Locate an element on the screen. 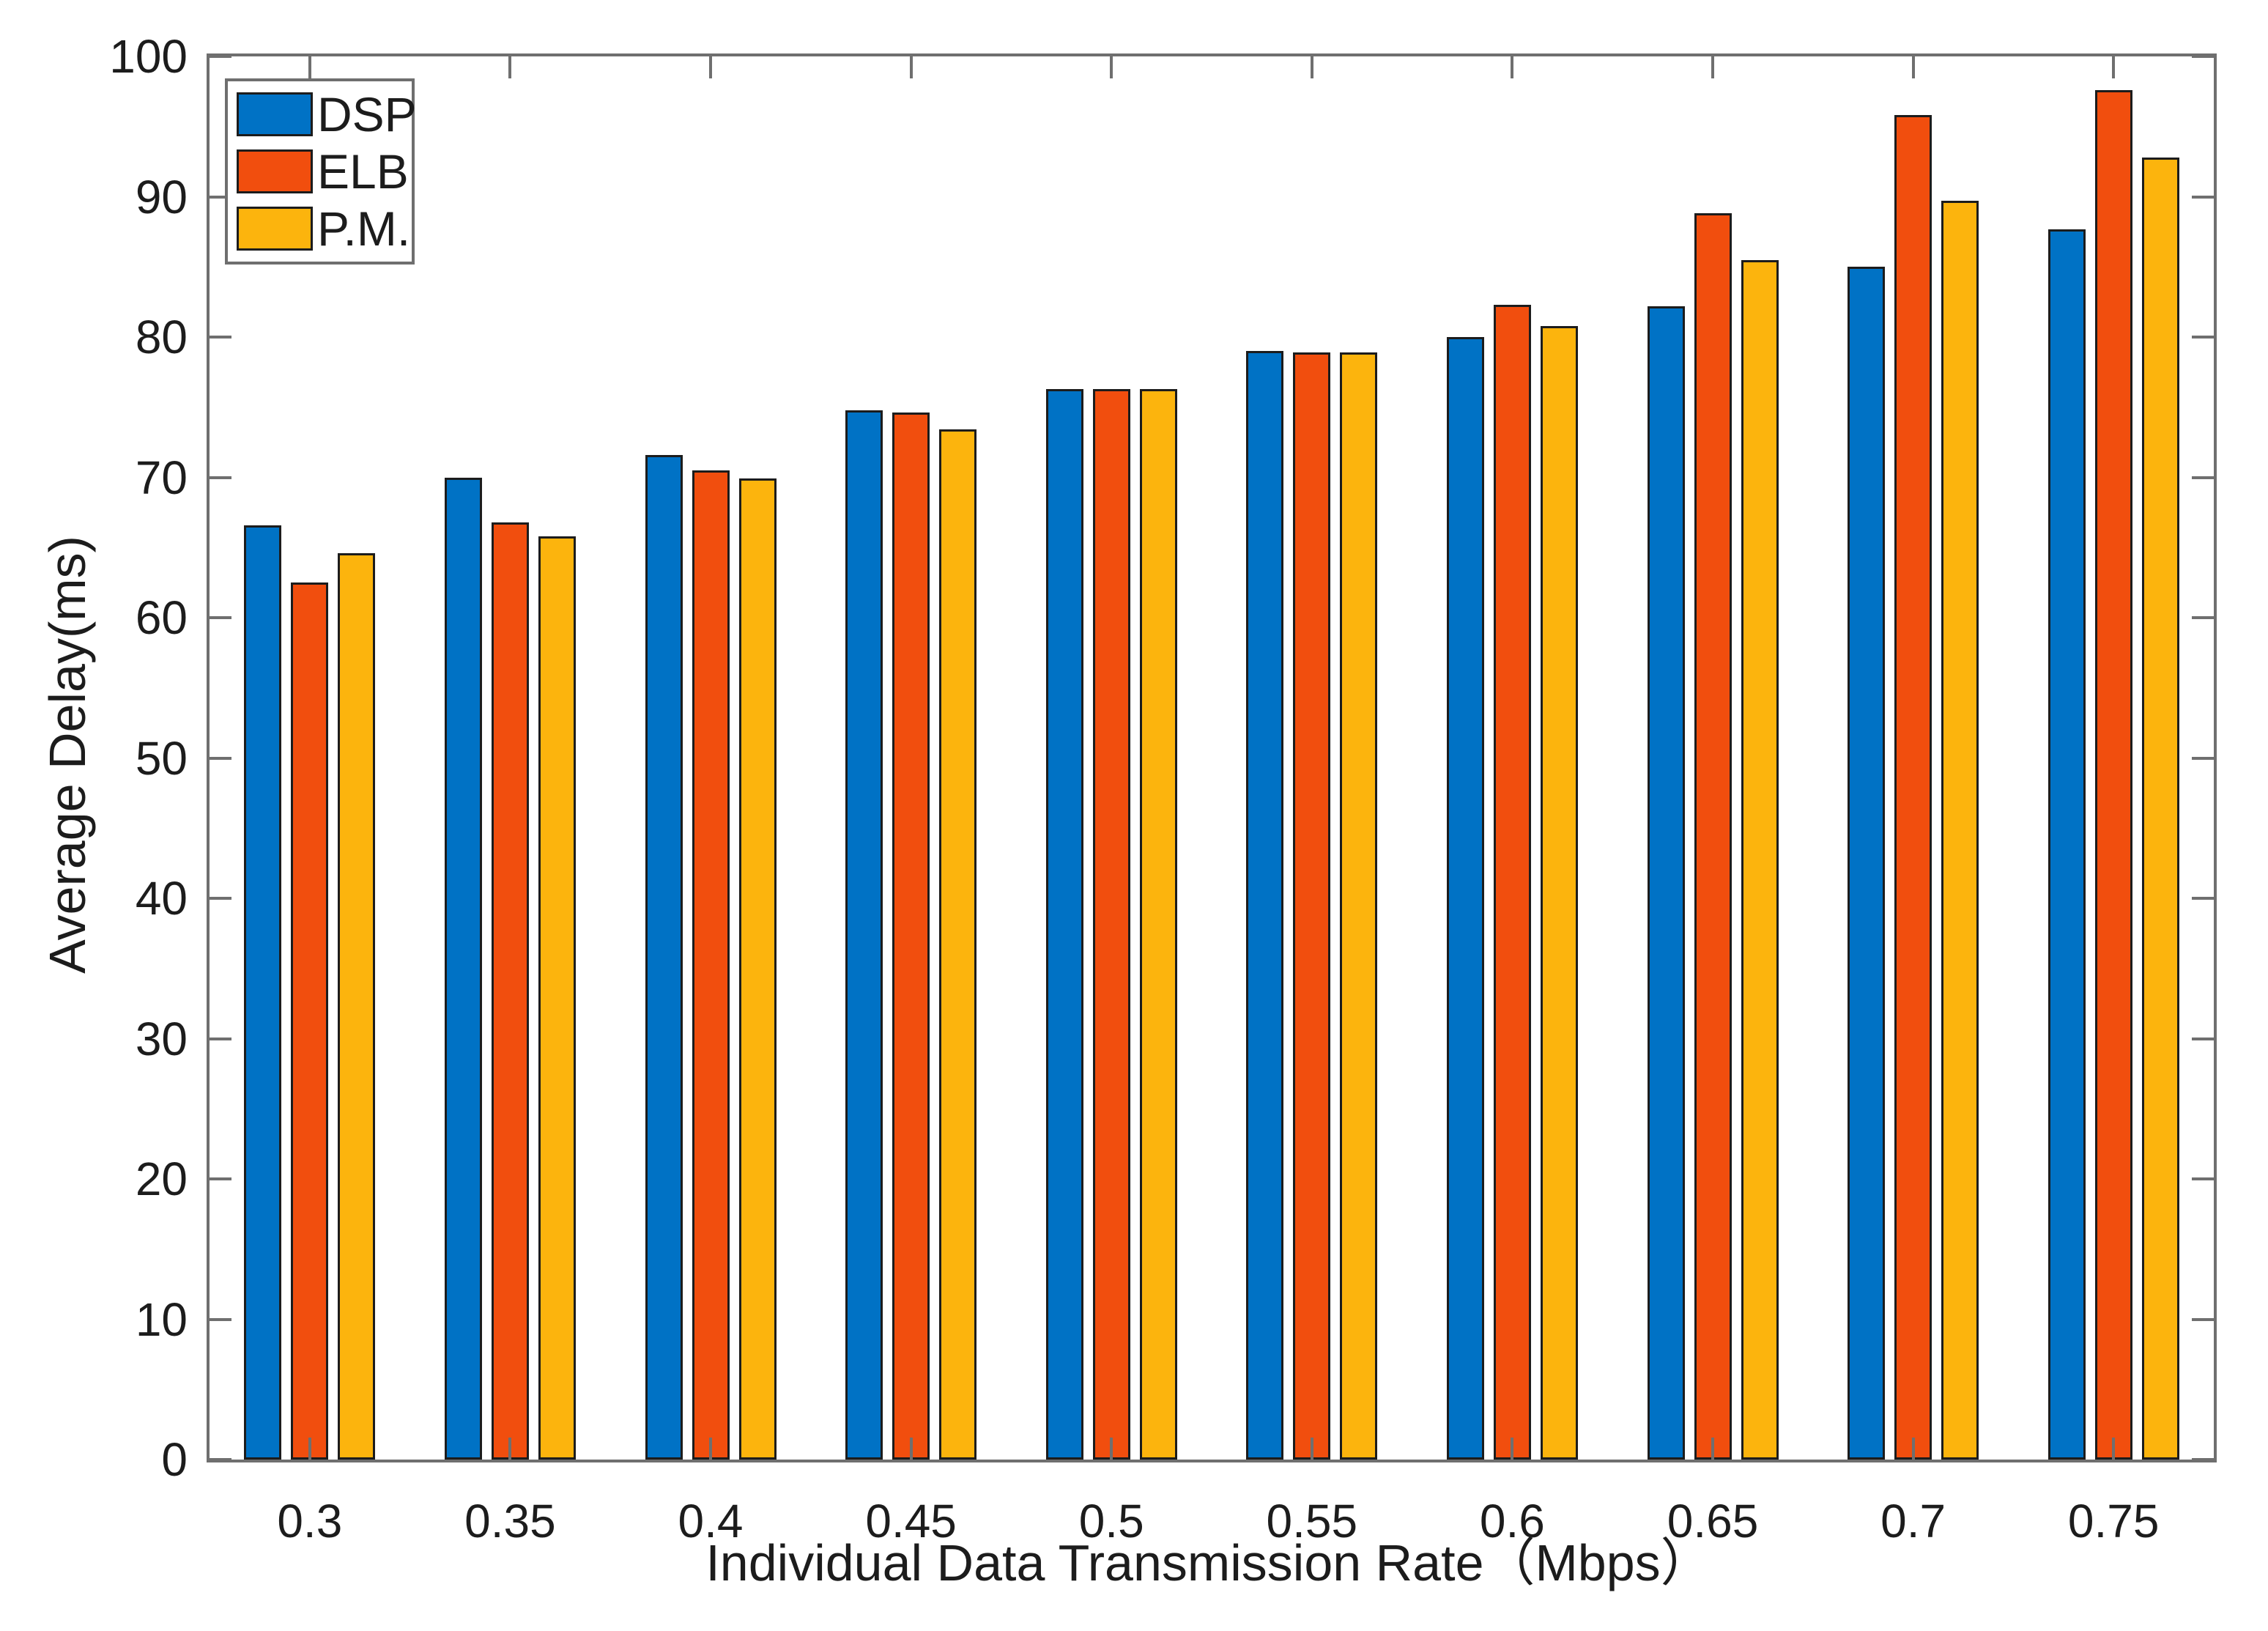 Image resolution: width=2268 pixels, height=1631 pixels. x-tick-label-0.45: 0.45 is located at coordinates (911, 1521).